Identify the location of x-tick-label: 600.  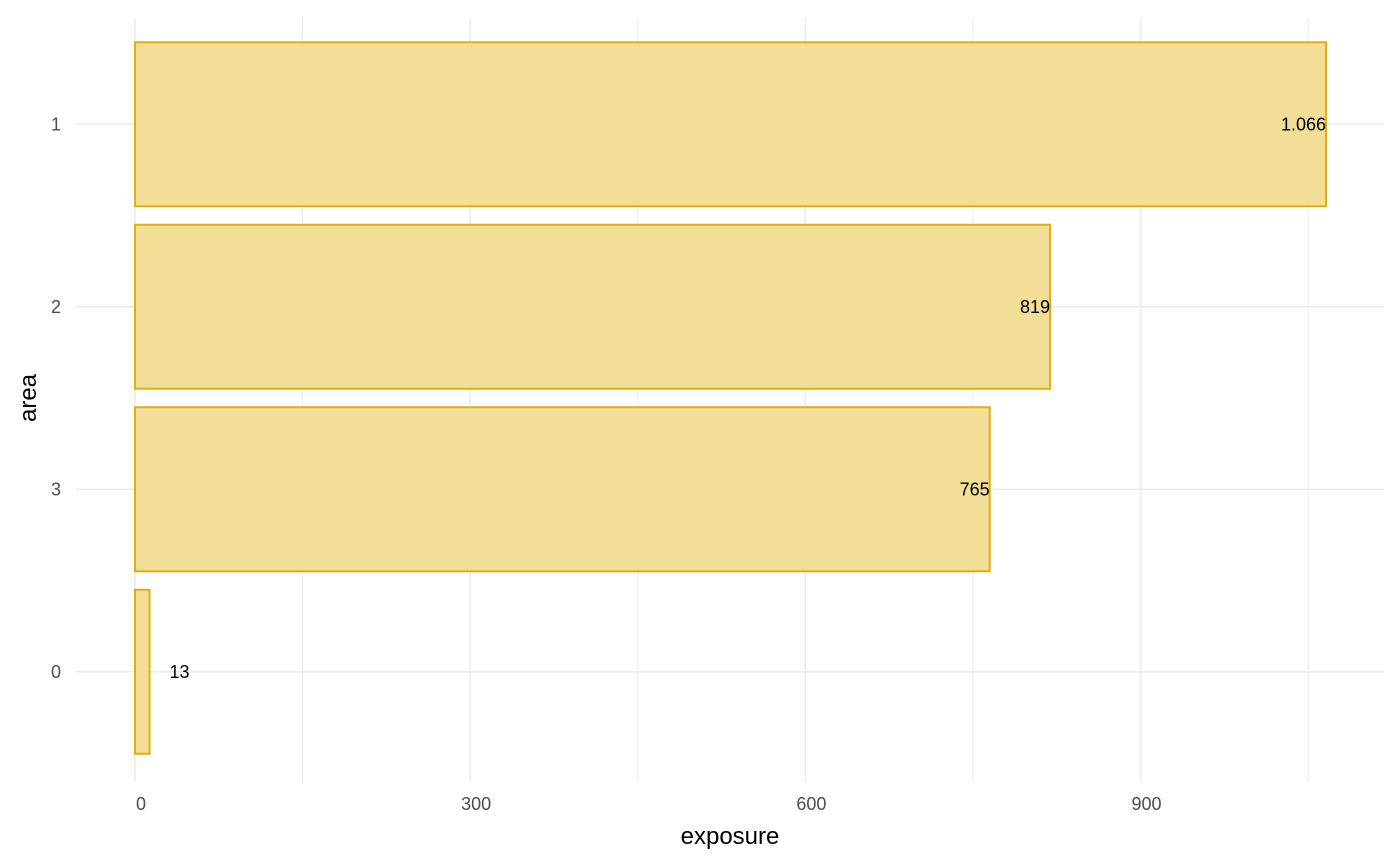
(811, 804).